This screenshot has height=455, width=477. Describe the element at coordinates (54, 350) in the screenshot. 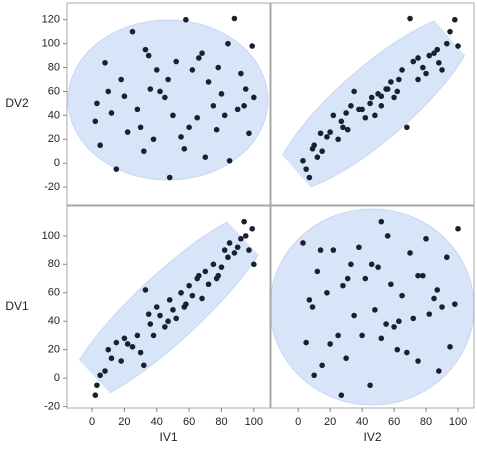

I see `y-tick-label: 20` at that location.